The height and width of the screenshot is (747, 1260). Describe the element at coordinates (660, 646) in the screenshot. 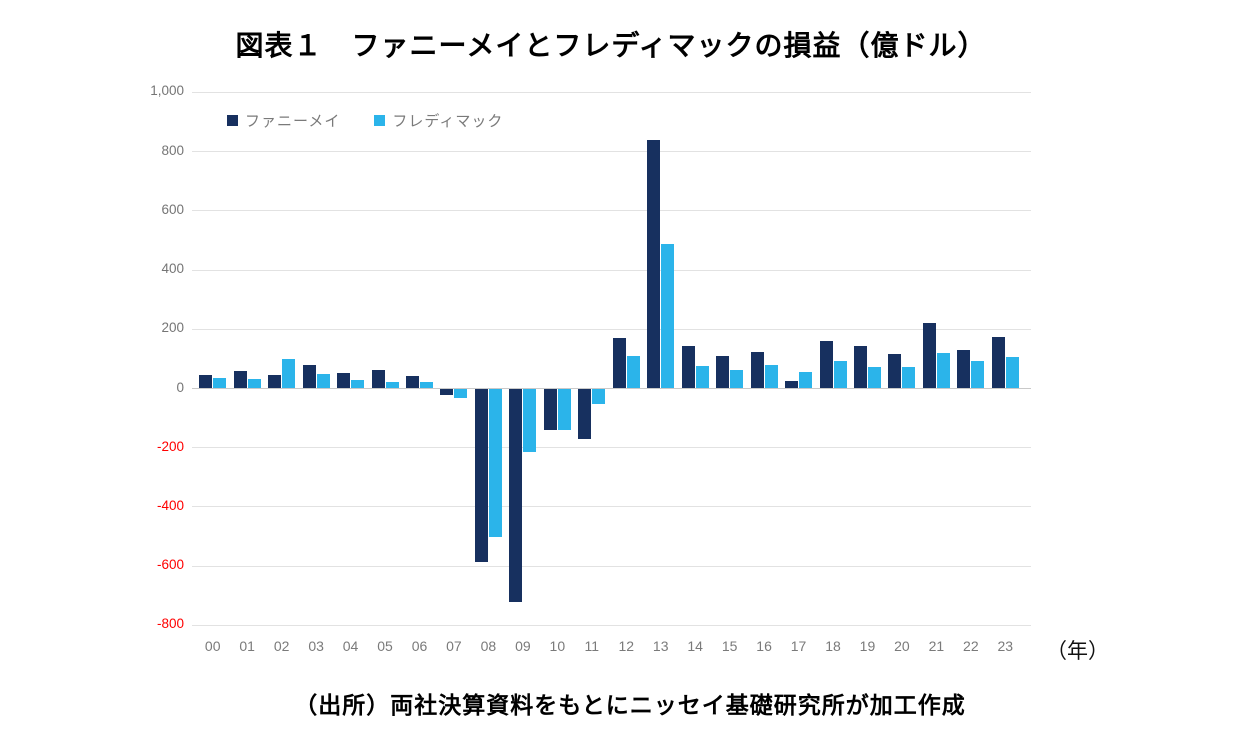

I see `x-axis-year-label: 13` at that location.